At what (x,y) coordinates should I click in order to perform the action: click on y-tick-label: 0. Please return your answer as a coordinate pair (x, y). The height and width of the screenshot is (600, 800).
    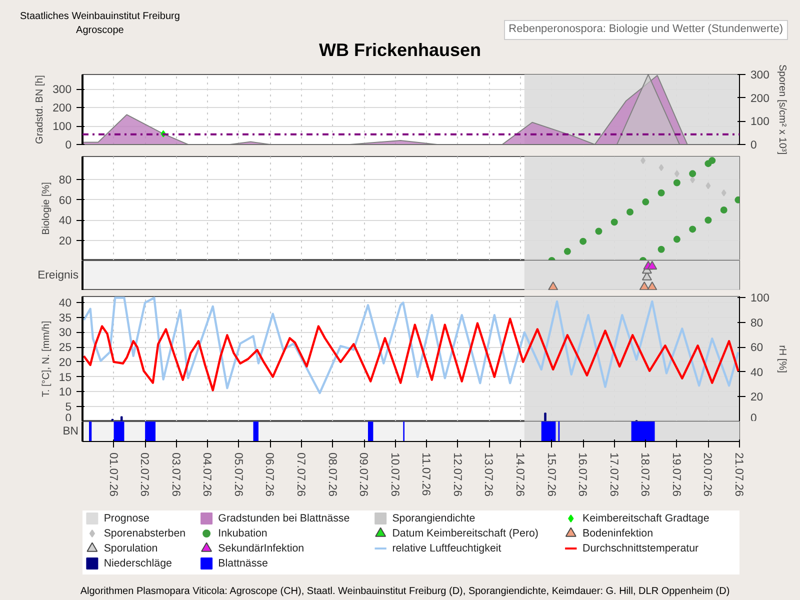
    Looking at the image, I should click on (68, 146).